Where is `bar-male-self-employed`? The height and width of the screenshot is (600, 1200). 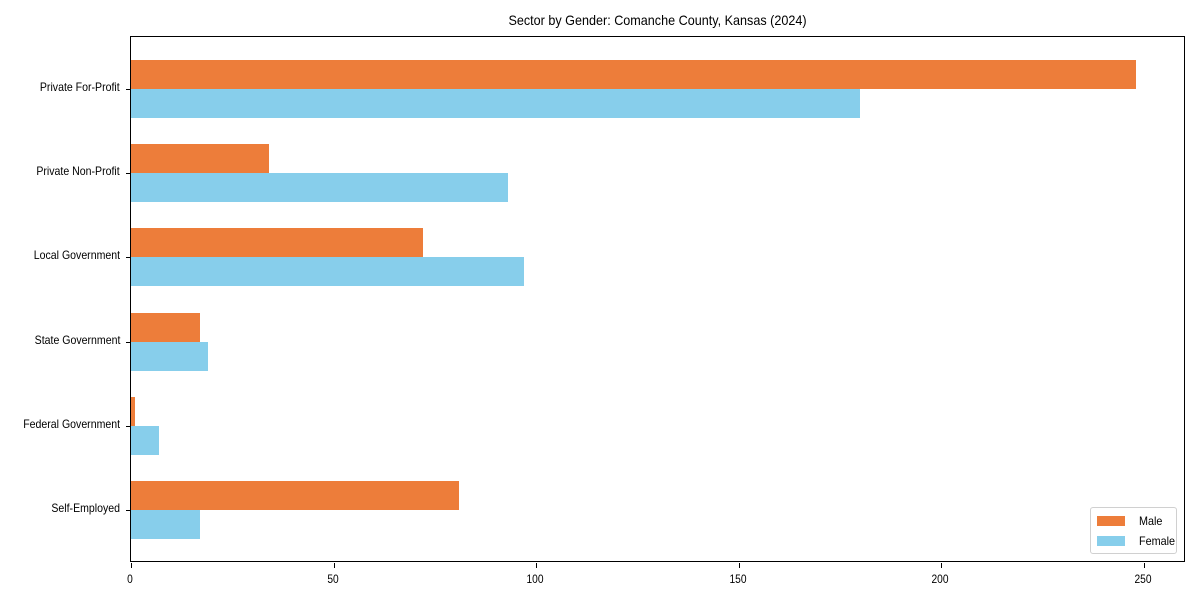
bar-male-self-employed is located at coordinates (295, 495).